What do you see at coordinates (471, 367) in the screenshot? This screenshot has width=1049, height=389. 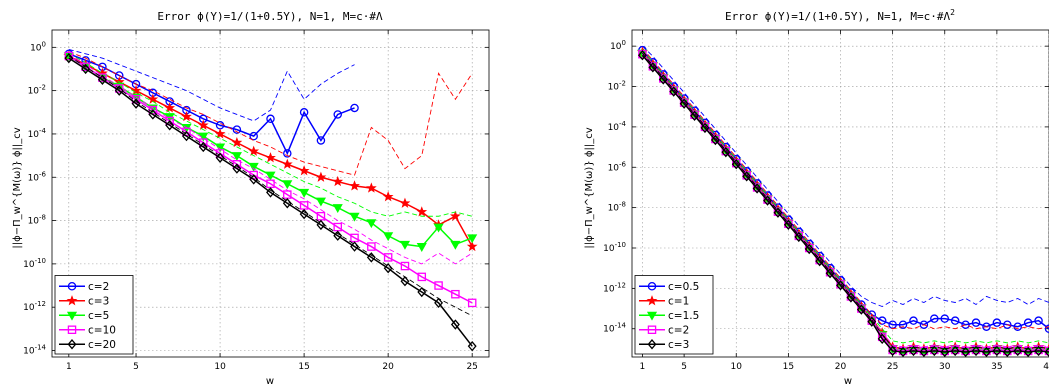 I see `x-tick-label: 25` at bounding box center [471, 367].